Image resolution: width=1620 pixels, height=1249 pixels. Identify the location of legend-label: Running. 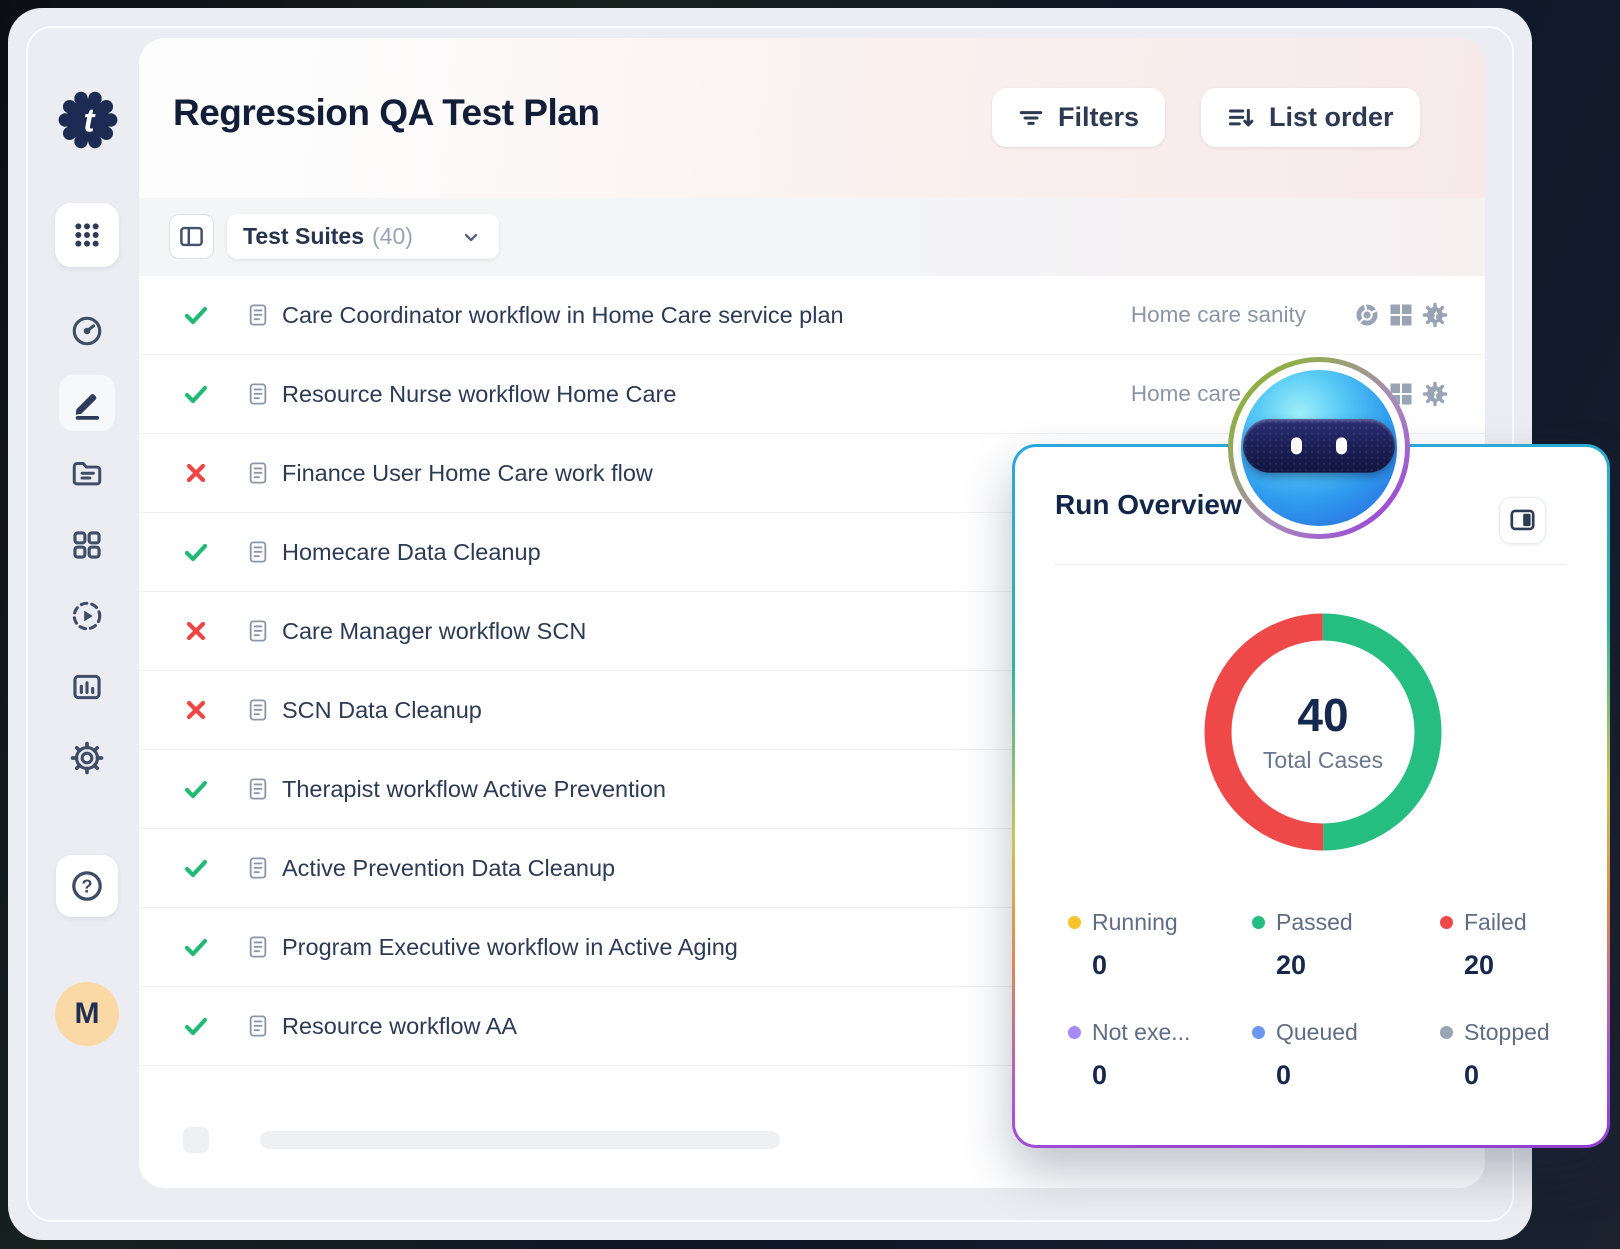
(1135, 922).